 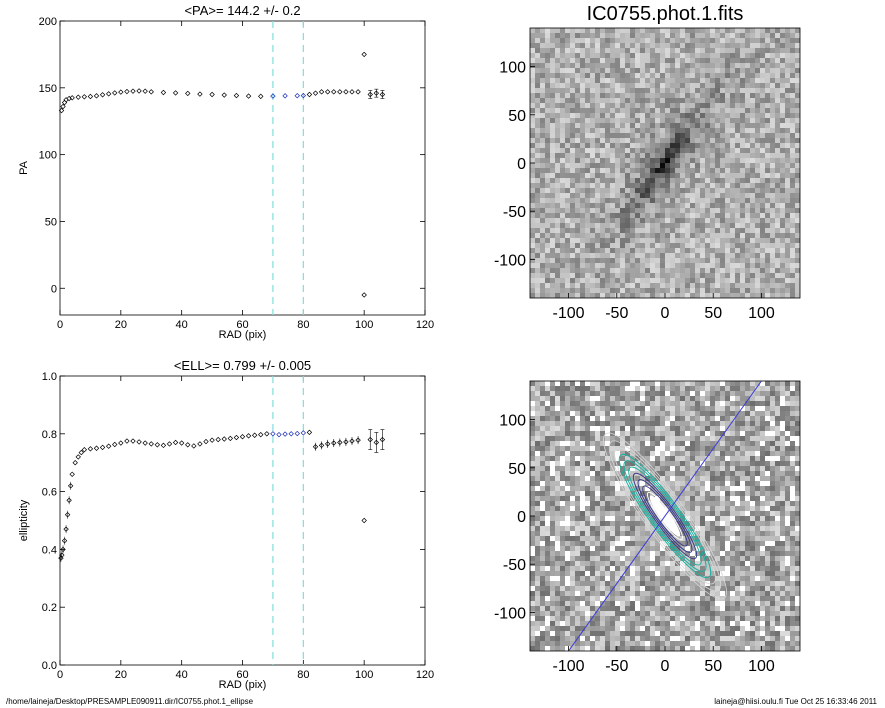 I want to click on x-tick-label: 20, so click(x=121, y=675).